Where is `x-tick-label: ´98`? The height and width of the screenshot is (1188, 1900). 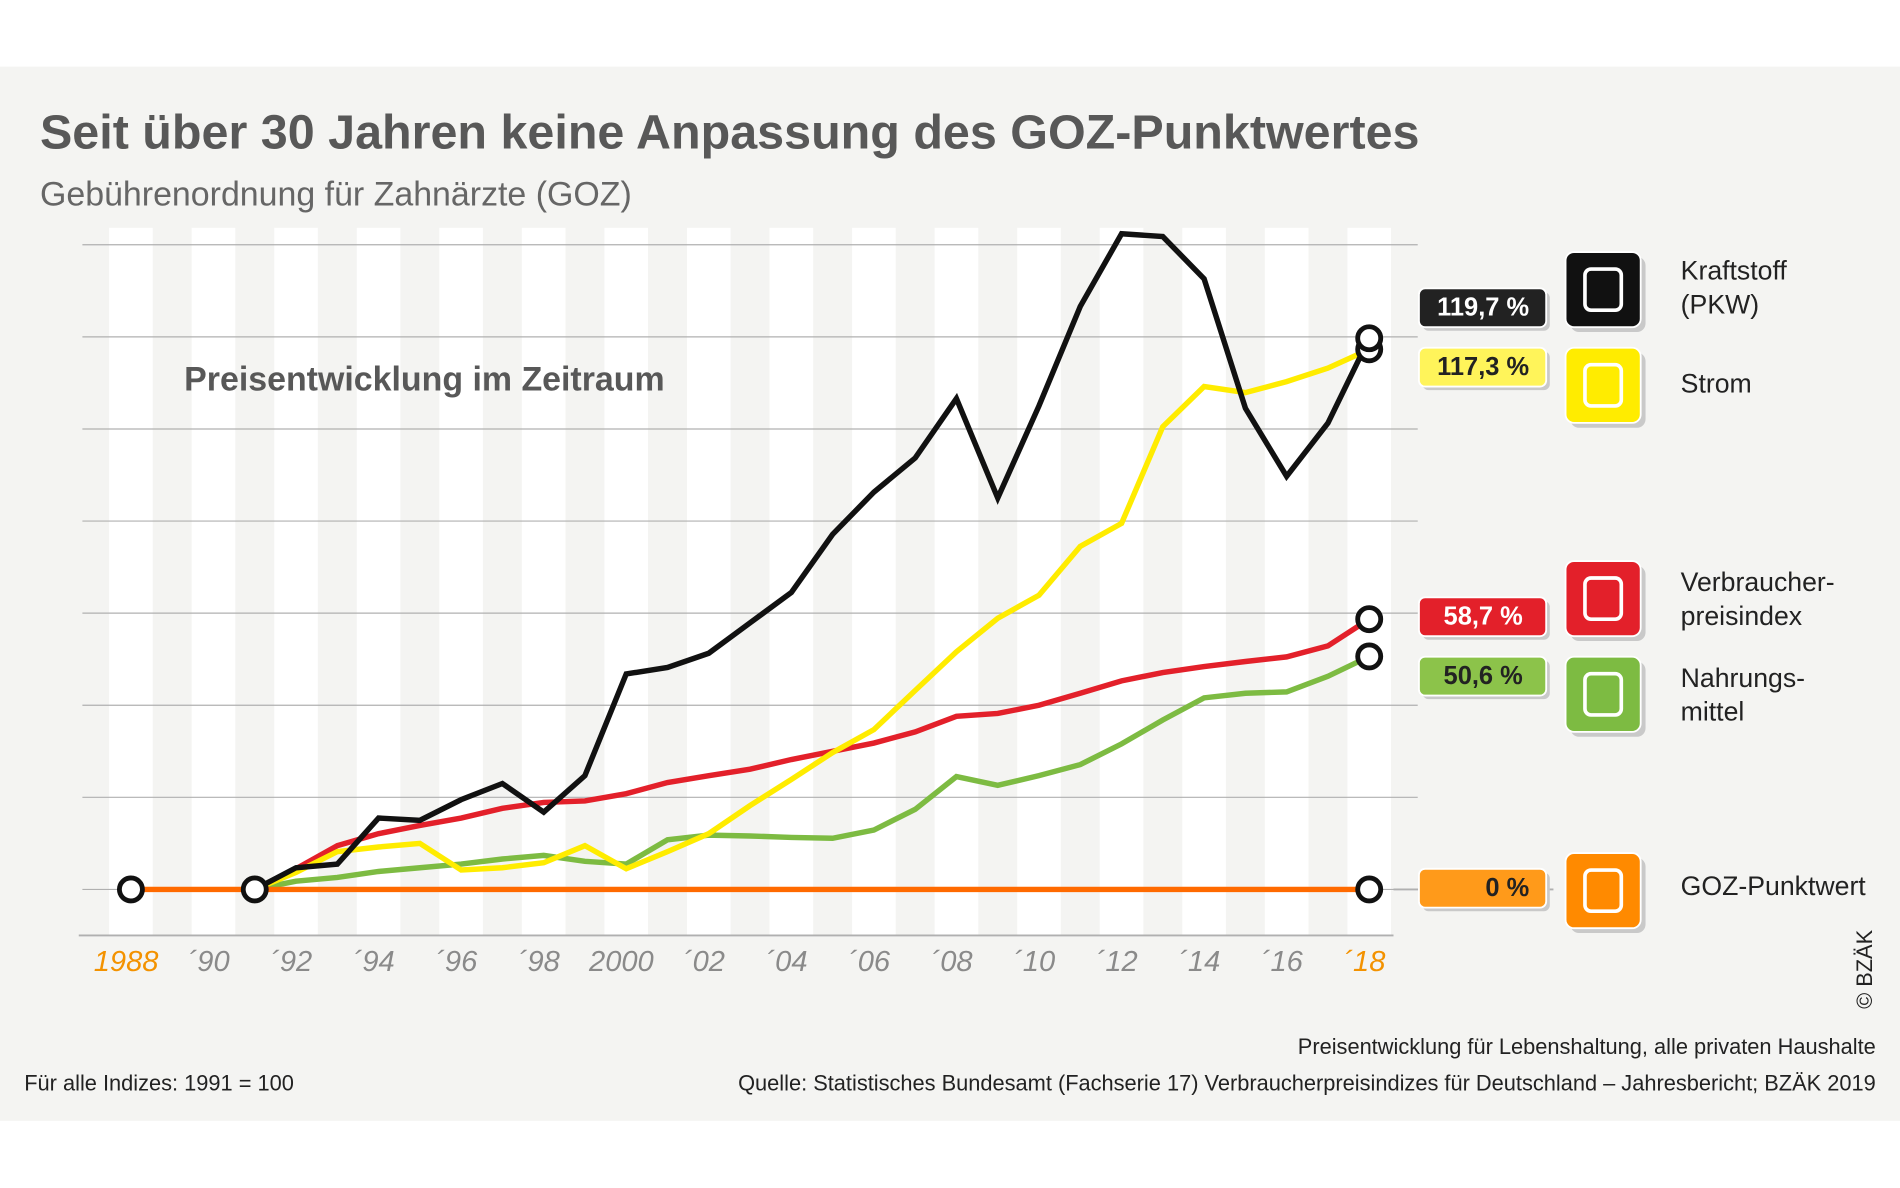
x-tick-label: ´98 is located at coordinates (539, 962).